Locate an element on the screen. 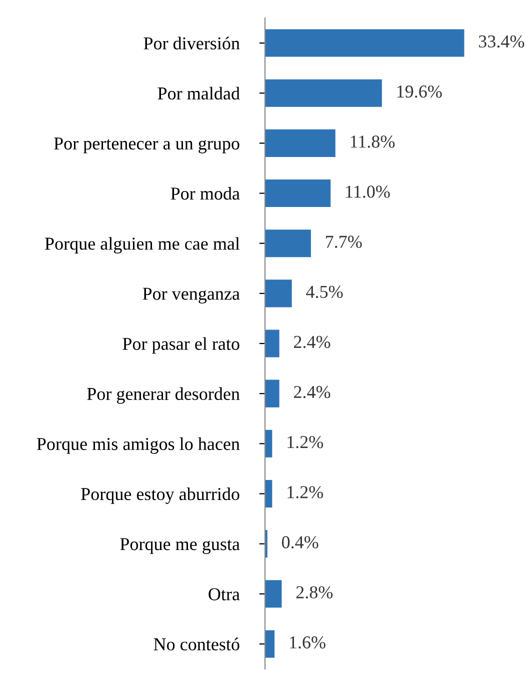 The image size is (528, 687). y-tick-label: Porque estoy aburrido is located at coordinates (160, 495).